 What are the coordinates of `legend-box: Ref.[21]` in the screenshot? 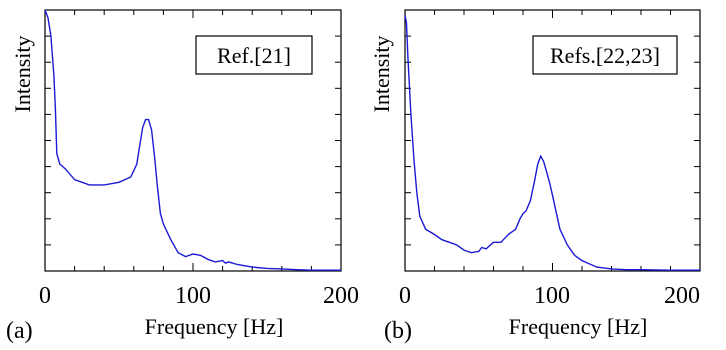 It's located at (254, 55).